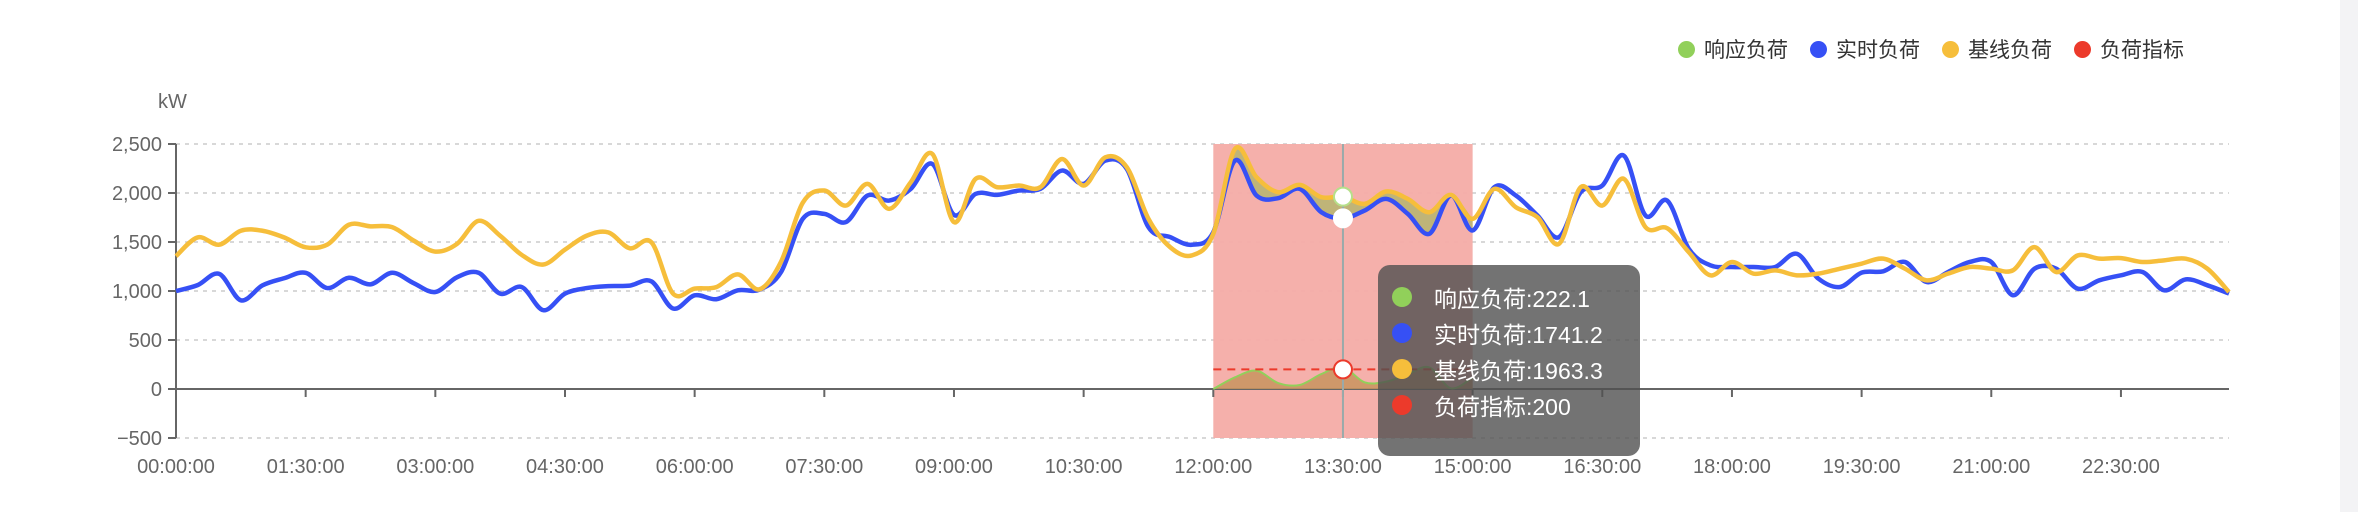 The width and height of the screenshot is (2358, 512). What do you see at coordinates (137, 243) in the screenshot?
I see `y-tick-label: 1,500` at bounding box center [137, 243].